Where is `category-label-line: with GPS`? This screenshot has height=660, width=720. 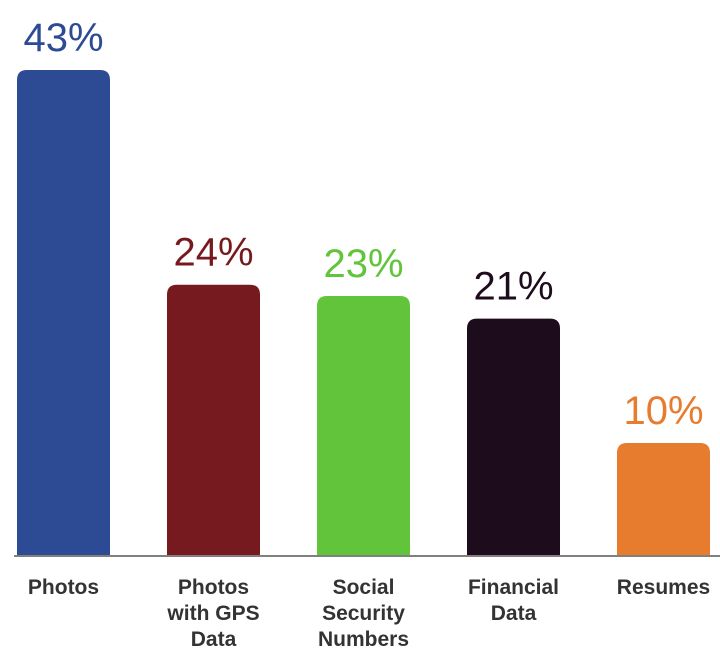 category-label-line: with GPS is located at coordinates (212, 613).